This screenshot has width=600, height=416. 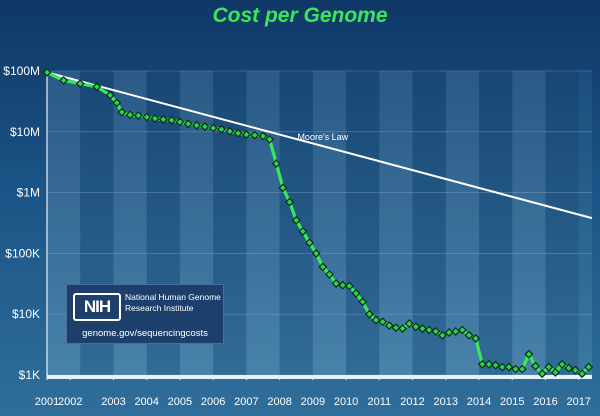 I want to click on chart-title: Cost per Genome, so click(x=300, y=15).